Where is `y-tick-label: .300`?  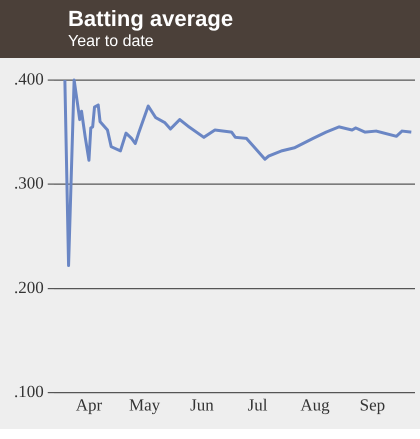
y-tick-label: .300 is located at coordinates (29, 183).